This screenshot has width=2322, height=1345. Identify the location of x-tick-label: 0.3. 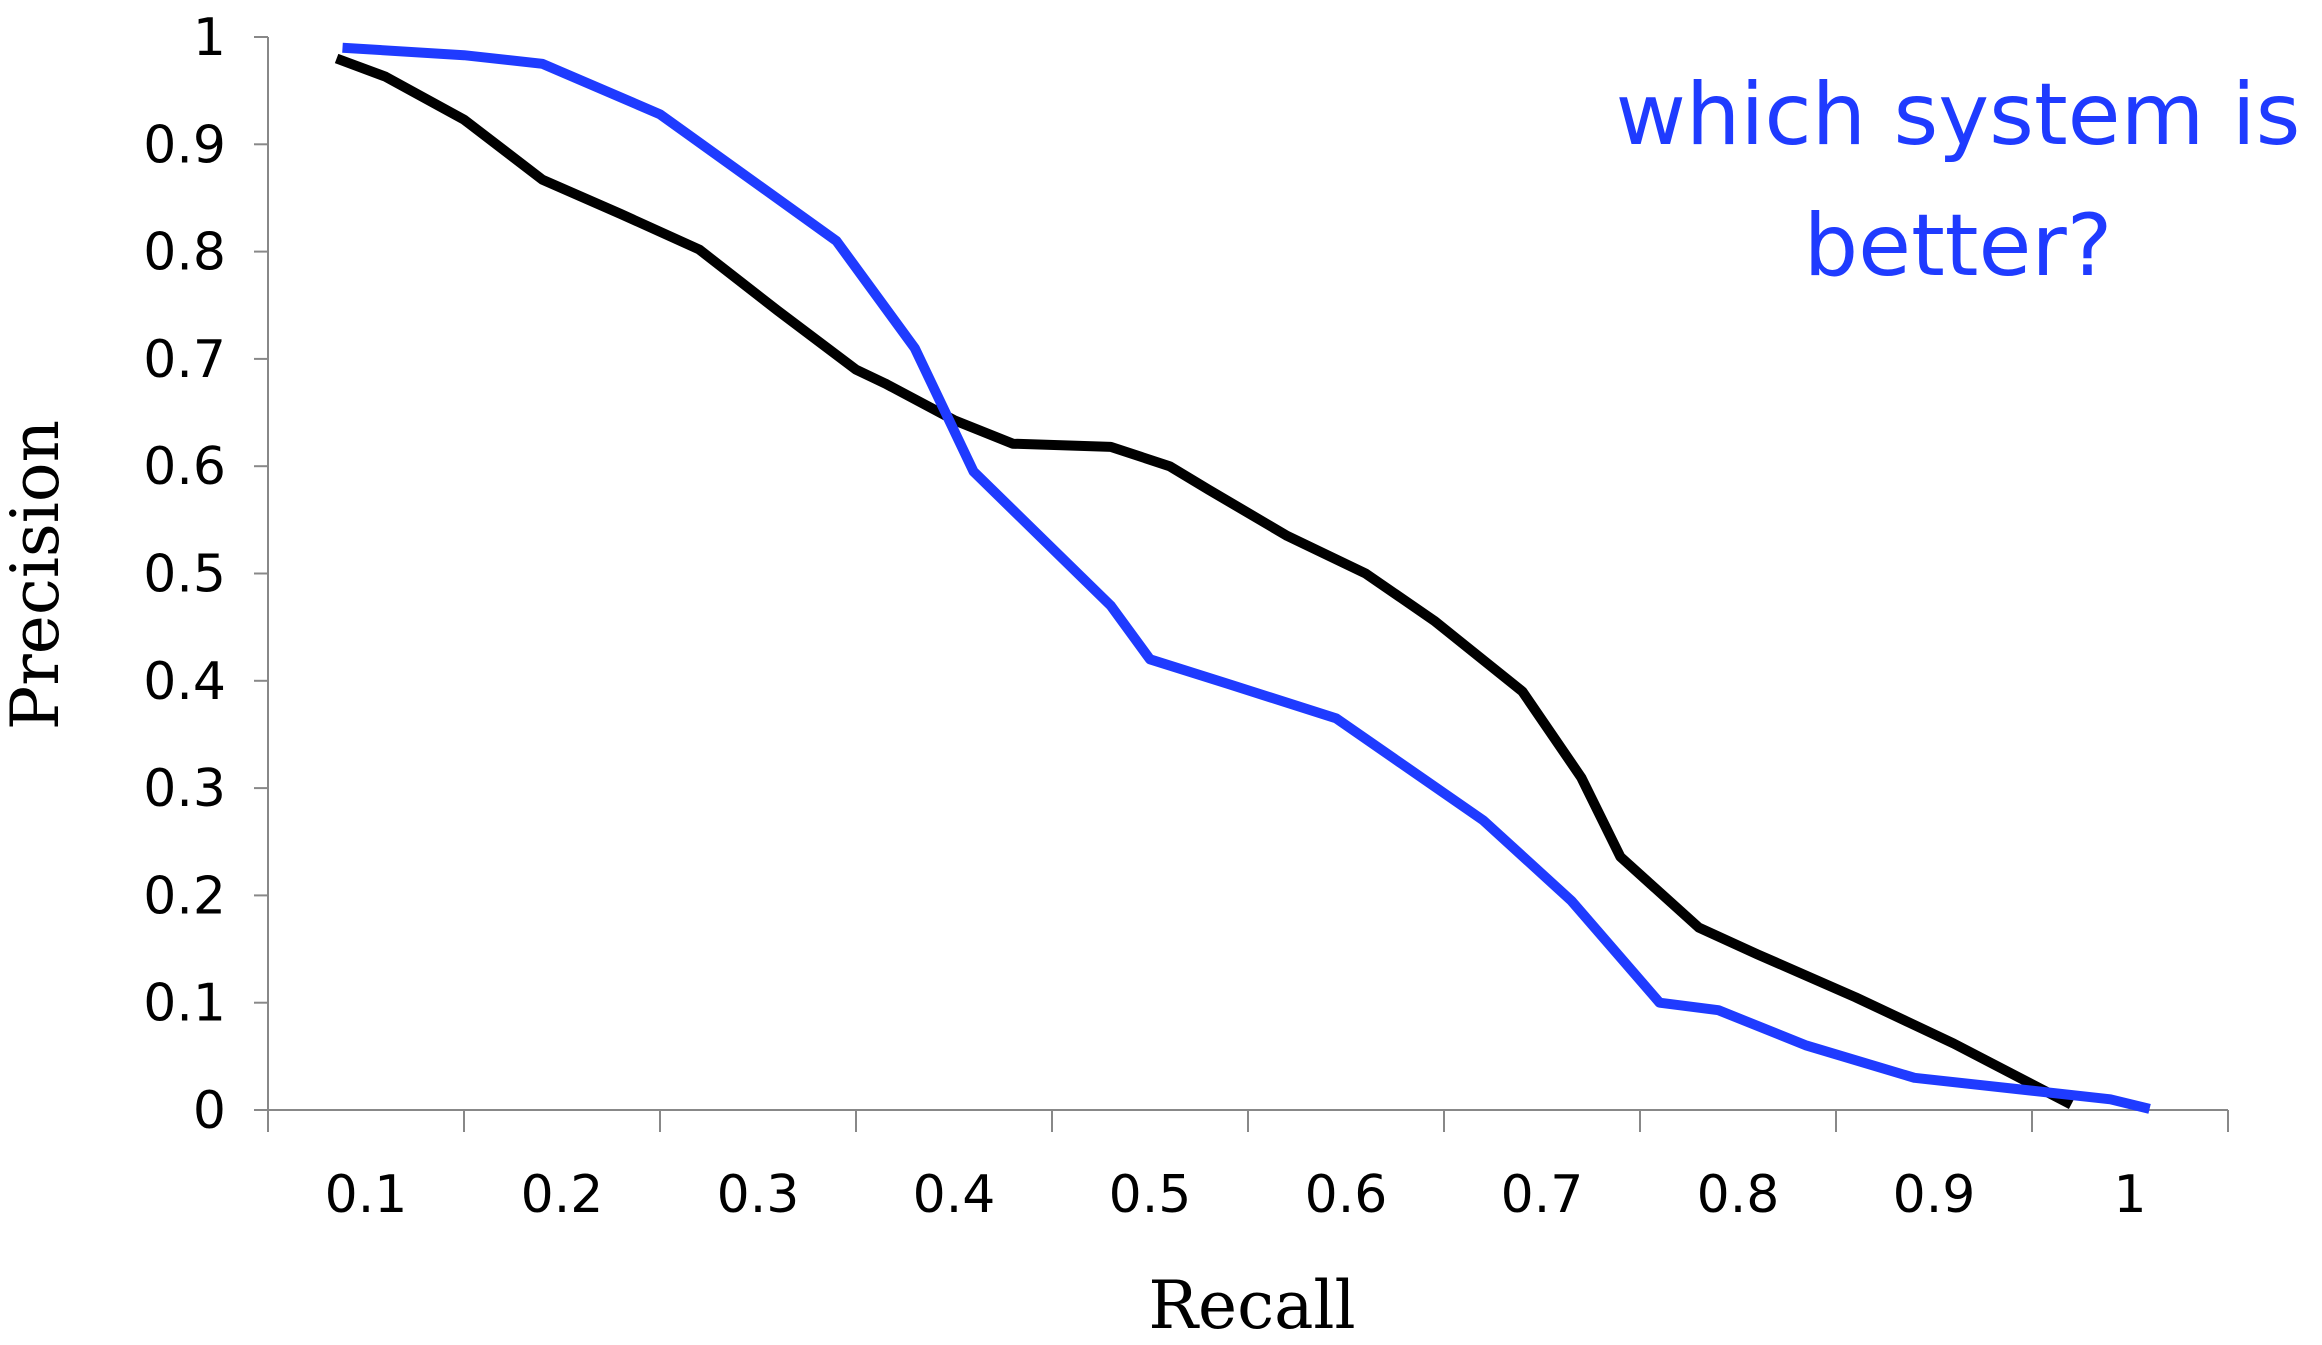
(758, 1195).